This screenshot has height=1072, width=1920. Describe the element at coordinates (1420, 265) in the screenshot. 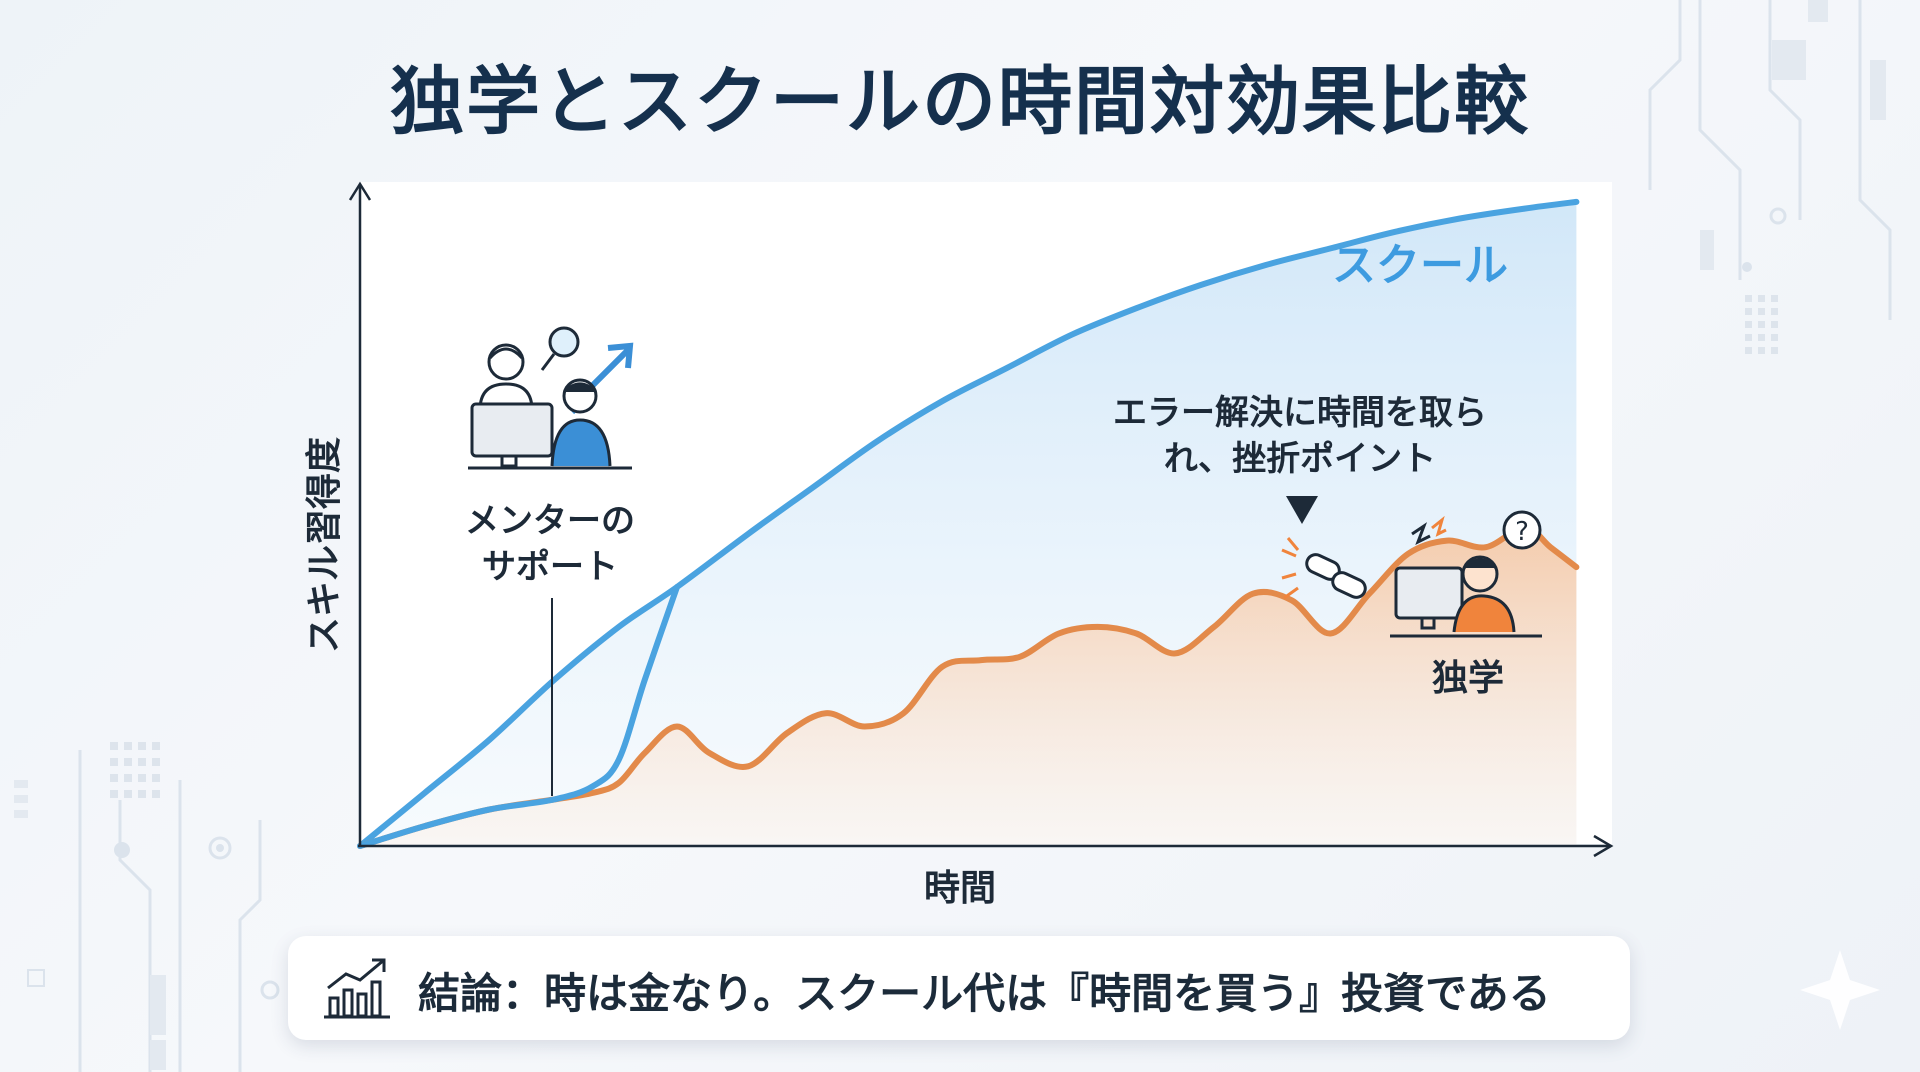

I see `school-series-label: スクール` at that location.